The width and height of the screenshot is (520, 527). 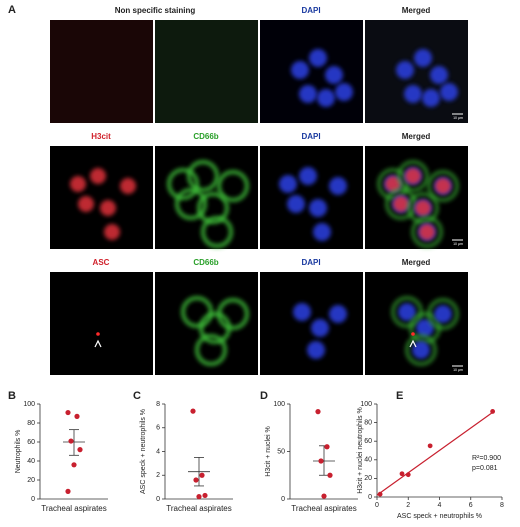 What do you see at coordinates (158, 451) in the screenshot?
I see `y-tick-label: 4` at bounding box center [158, 451].